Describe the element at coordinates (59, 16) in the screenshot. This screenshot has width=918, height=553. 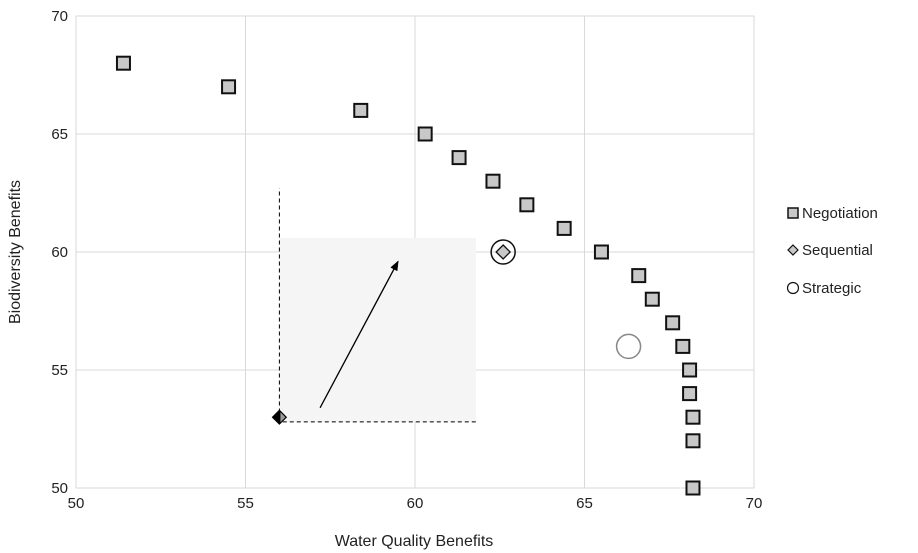
I see `y-tick-label: 70` at that location.